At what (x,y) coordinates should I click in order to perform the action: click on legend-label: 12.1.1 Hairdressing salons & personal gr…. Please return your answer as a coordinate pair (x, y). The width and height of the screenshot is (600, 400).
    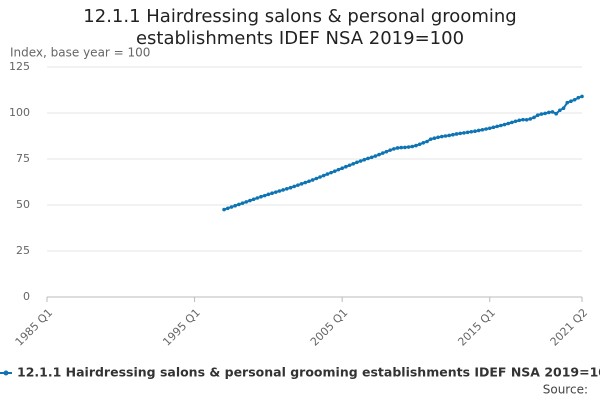
    Looking at the image, I should click on (308, 372).